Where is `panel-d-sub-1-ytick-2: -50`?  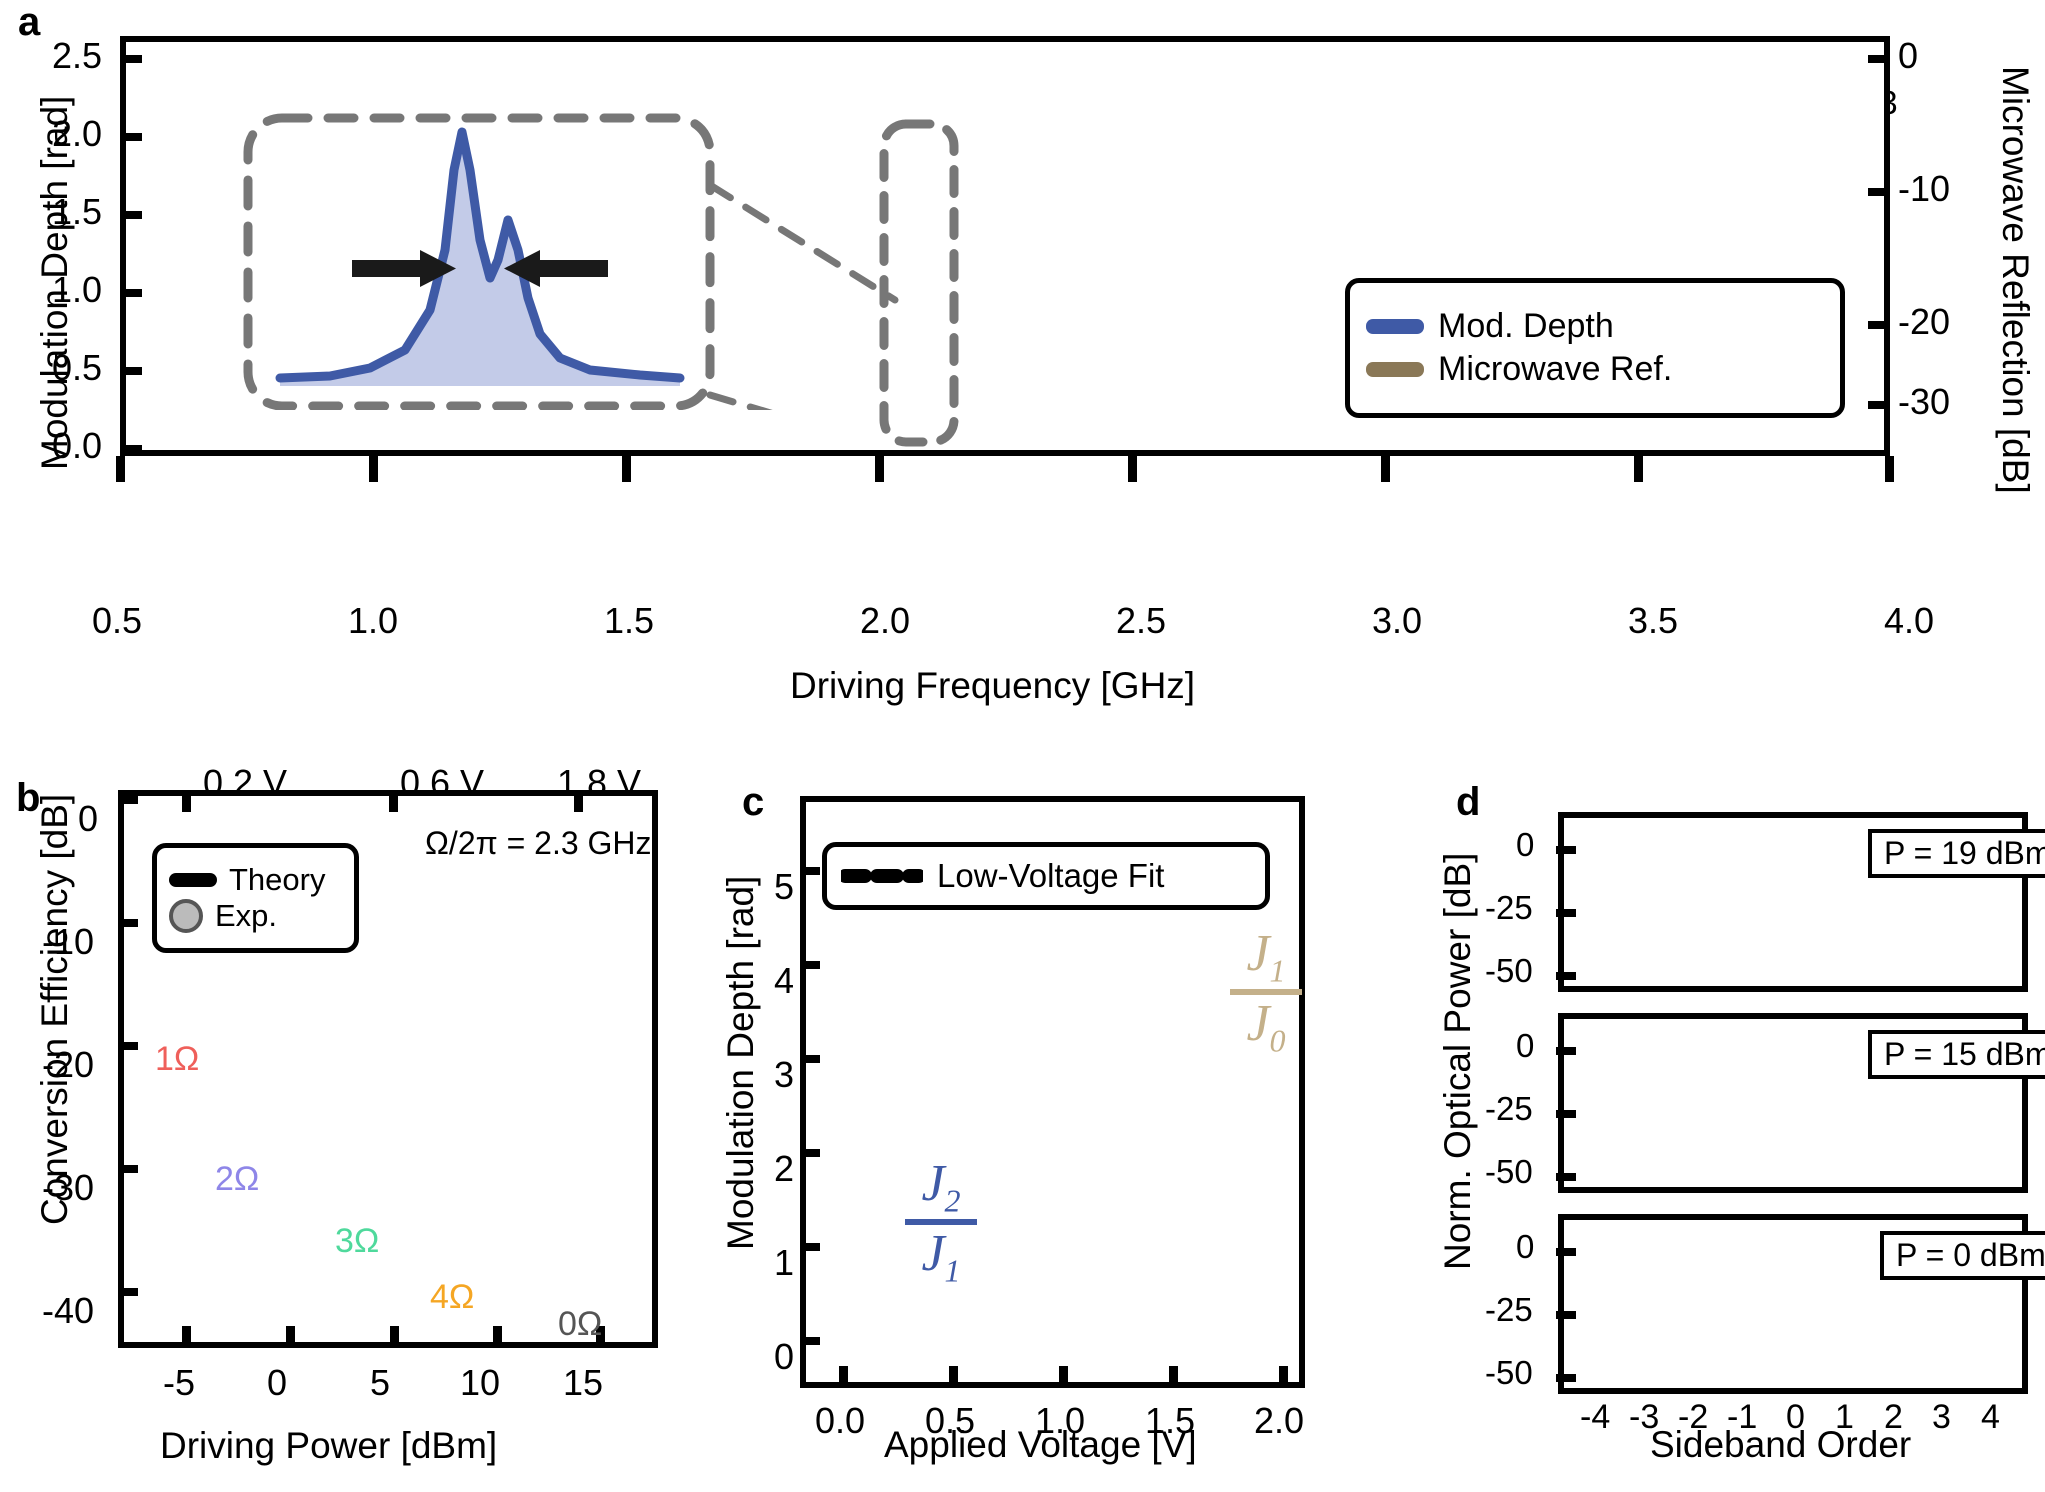 panel-d-sub-1-ytick-2: -50 is located at coordinates (1509, 1171).